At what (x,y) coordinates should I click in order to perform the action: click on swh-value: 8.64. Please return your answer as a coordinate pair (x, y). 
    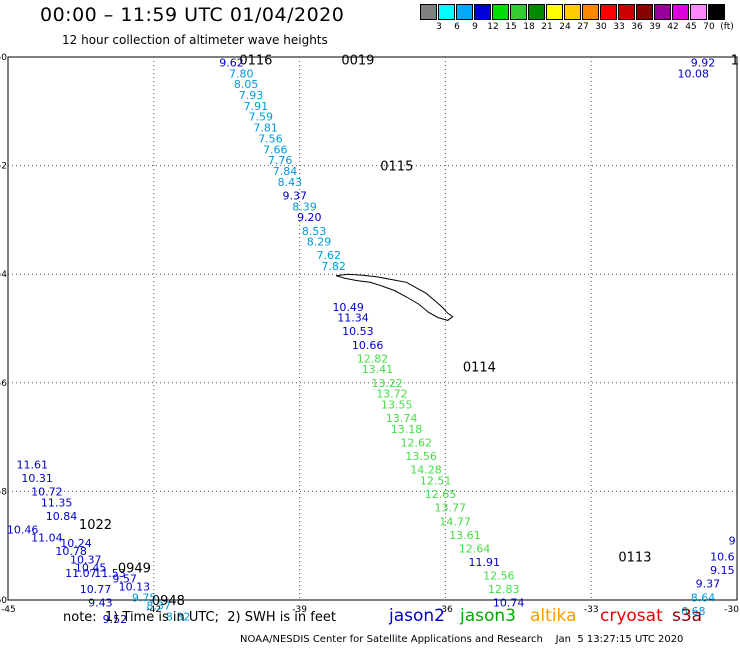
    Looking at the image, I should click on (703, 597).